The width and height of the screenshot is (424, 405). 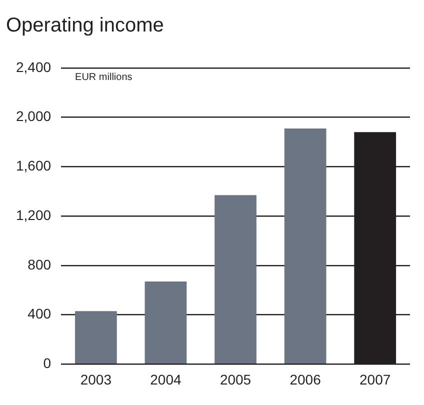 I want to click on y-tick-label: 2,000, so click(x=34, y=116).